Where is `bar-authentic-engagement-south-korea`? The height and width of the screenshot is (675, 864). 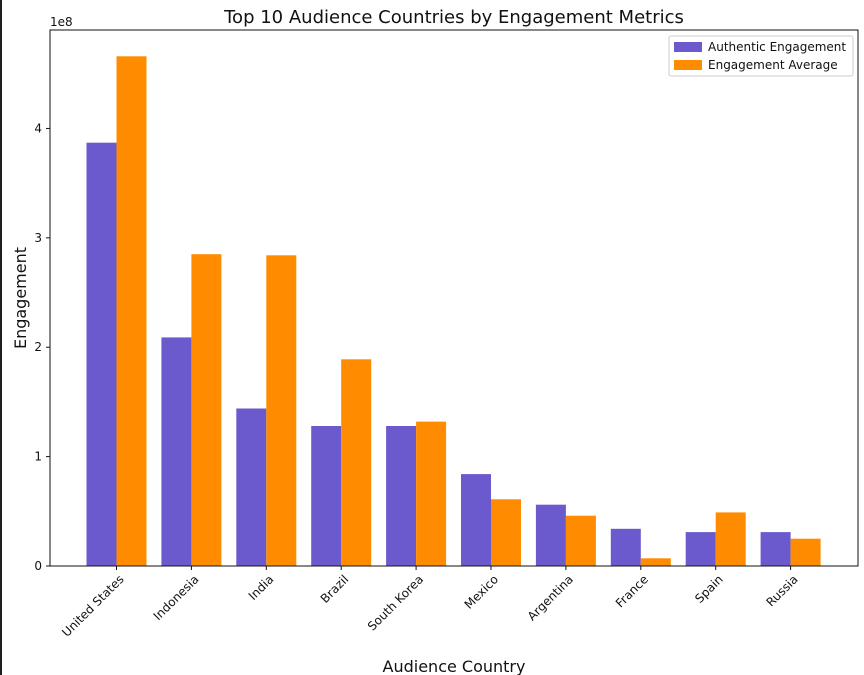 bar-authentic-engagement-south-korea is located at coordinates (401, 496).